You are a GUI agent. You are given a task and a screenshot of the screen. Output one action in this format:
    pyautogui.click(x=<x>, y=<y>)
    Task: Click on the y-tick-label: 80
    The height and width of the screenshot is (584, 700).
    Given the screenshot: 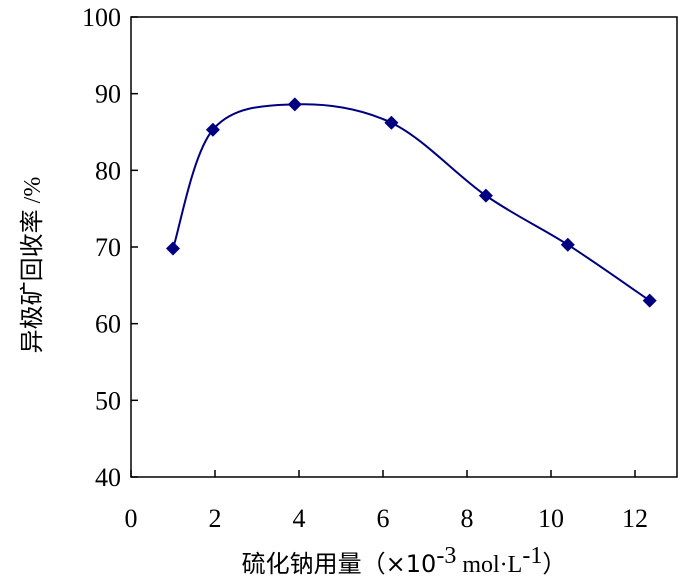 What is the action you would take?
    pyautogui.click(x=108, y=170)
    